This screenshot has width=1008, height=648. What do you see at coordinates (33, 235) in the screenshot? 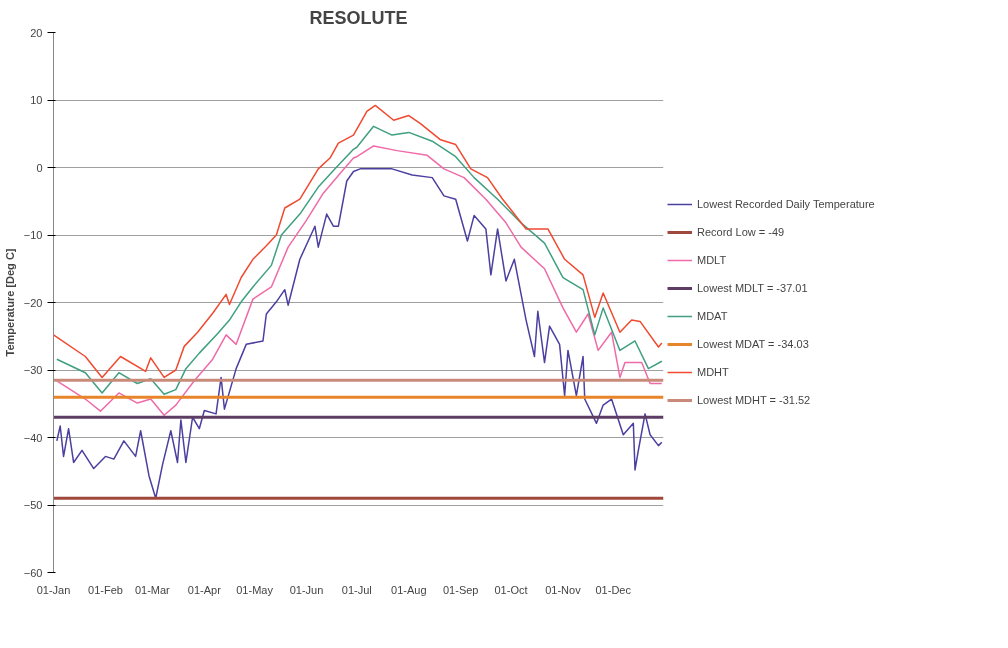
I see `y-tick-label: −10` at bounding box center [33, 235].